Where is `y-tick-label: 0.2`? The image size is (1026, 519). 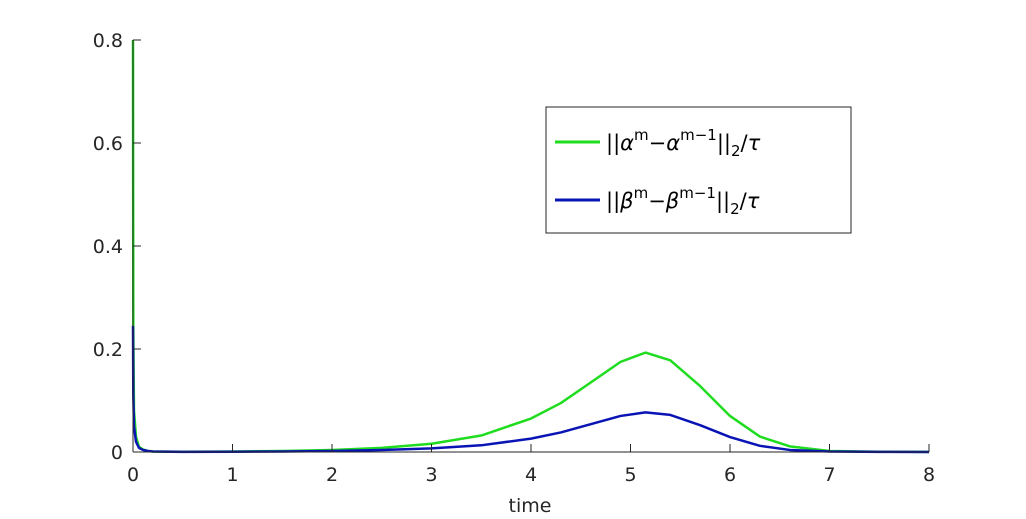
y-tick-label: 0.2 is located at coordinates (108, 350).